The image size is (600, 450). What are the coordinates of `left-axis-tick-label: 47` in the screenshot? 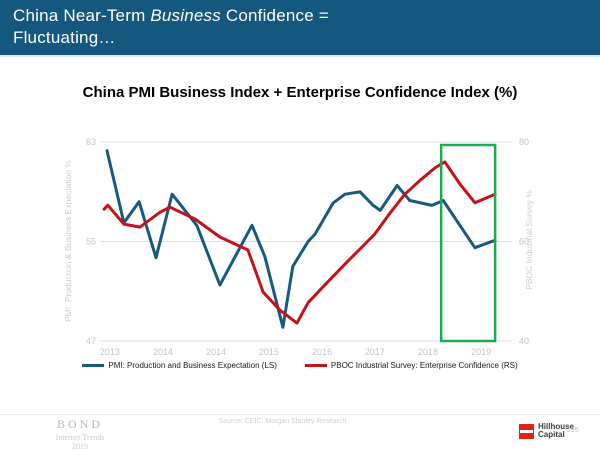 It's located at (91, 341).